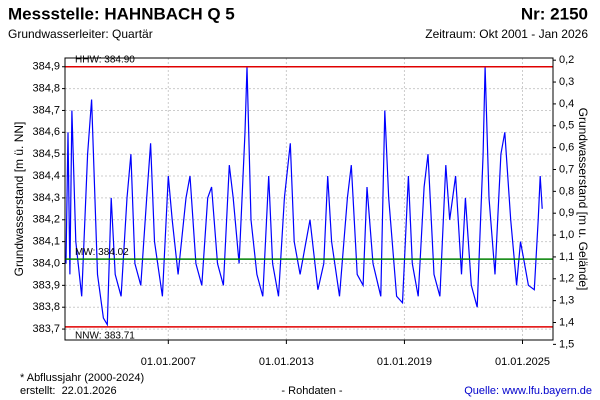  What do you see at coordinates (46, 220) in the screenshot?
I see `y-tick-label: 384,2` at bounding box center [46, 220].